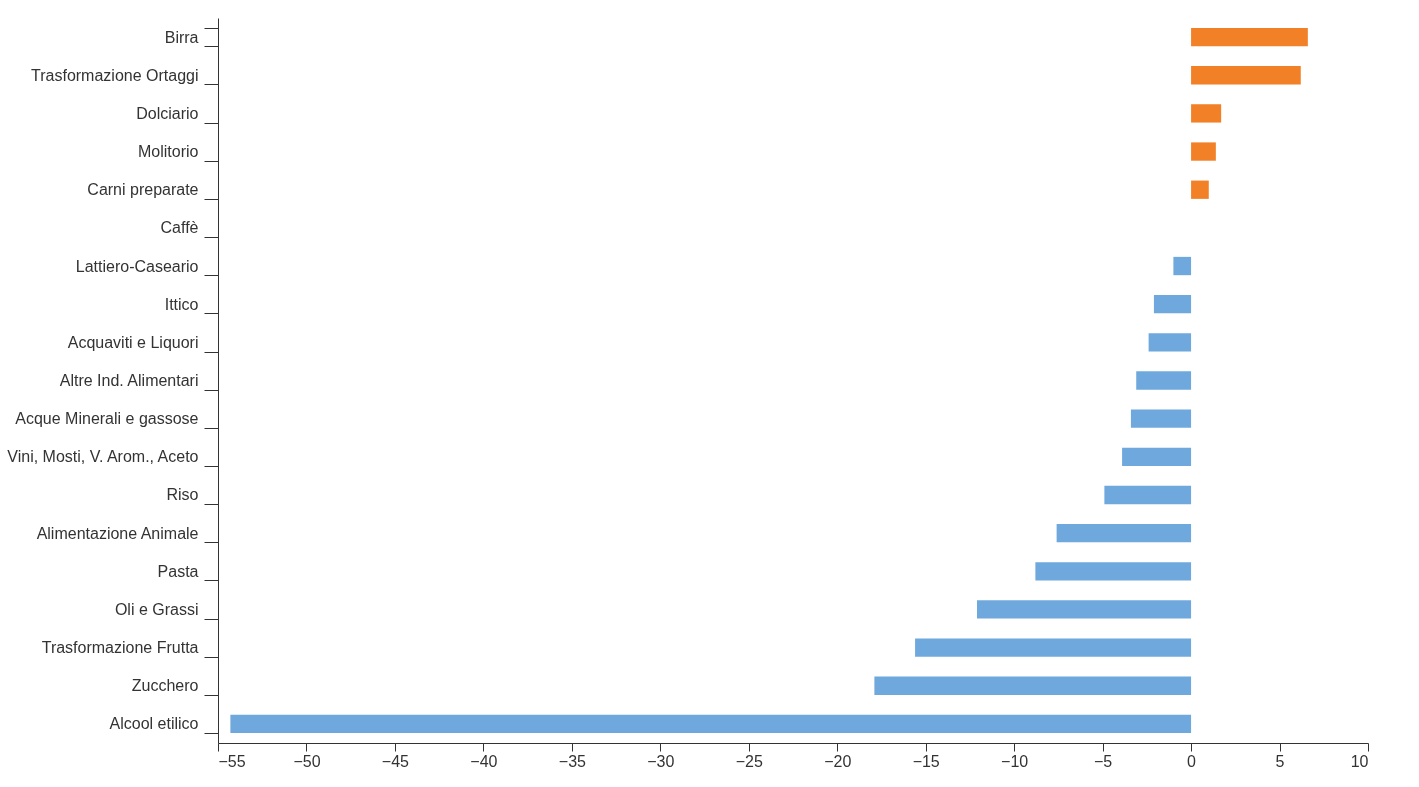  Describe the element at coordinates (107, 419) in the screenshot. I see `y-tick-label: Acque Minerali e gassose` at that location.